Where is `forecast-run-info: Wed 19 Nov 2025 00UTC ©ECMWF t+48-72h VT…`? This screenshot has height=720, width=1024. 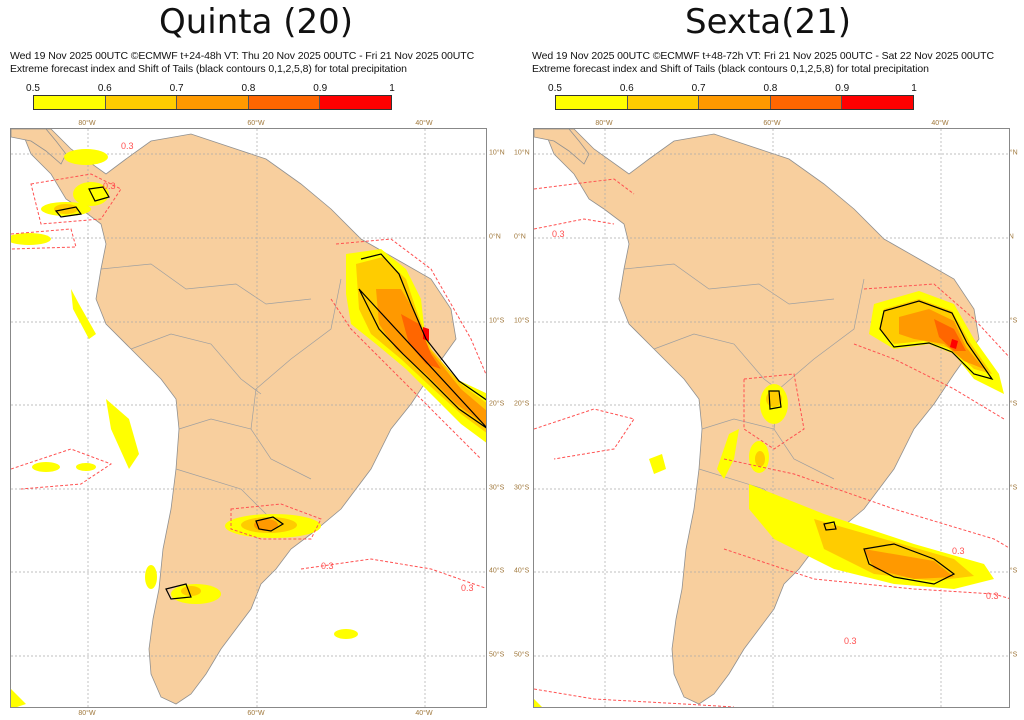
forecast-run-info: Wed 19 Nov 2025 00UTC ©ECMWF t+48-72h VT… is located at coordinates (763, 56).